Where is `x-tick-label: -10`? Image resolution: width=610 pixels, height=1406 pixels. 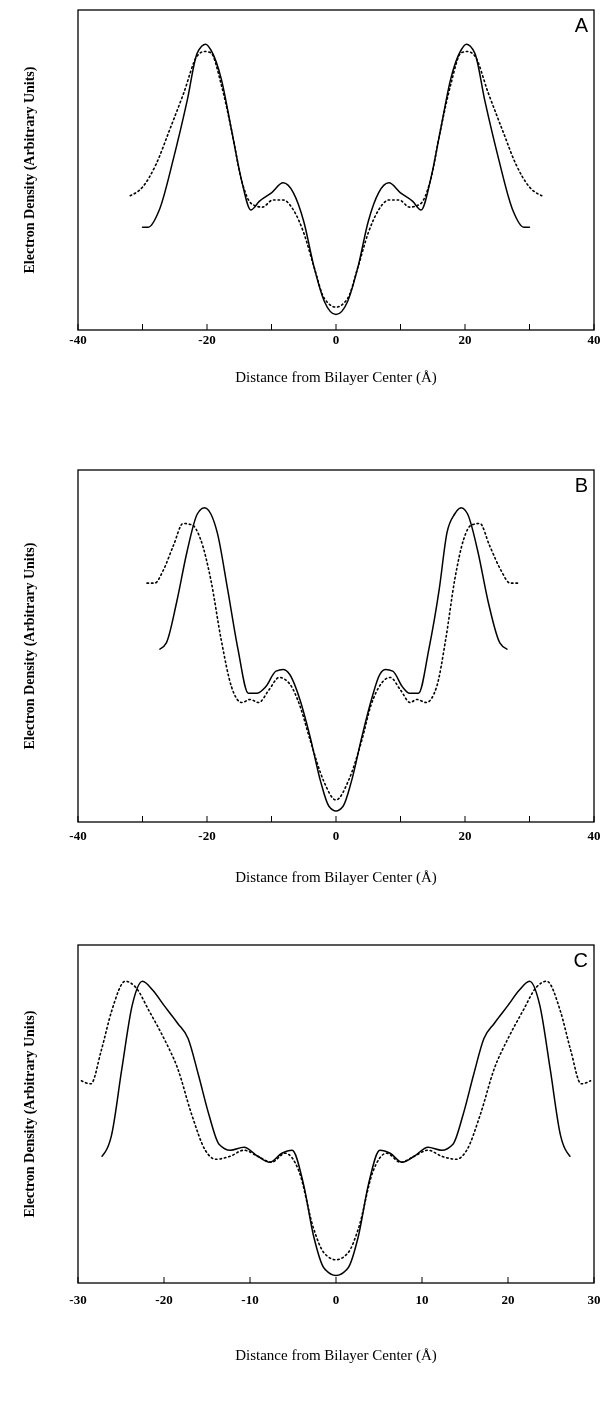
x-tick-label: -10 is located at coordinates (250, 1299).